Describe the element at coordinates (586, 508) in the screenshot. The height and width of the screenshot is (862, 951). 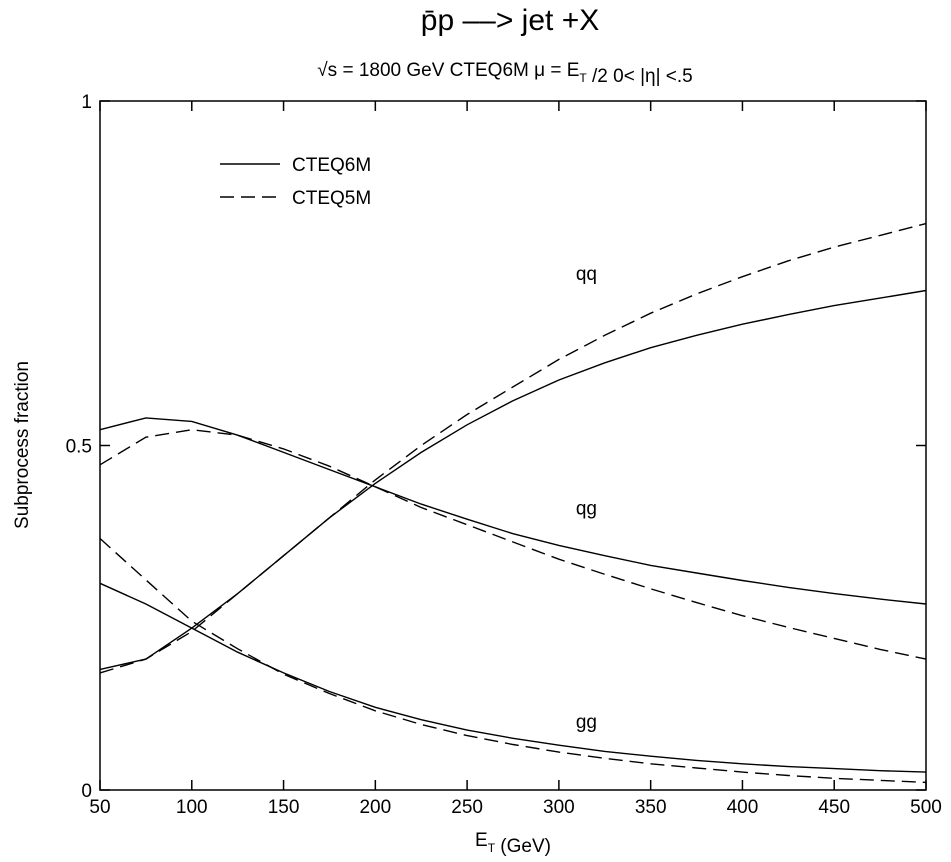
I see `curve-label-qg: qg` at that location.